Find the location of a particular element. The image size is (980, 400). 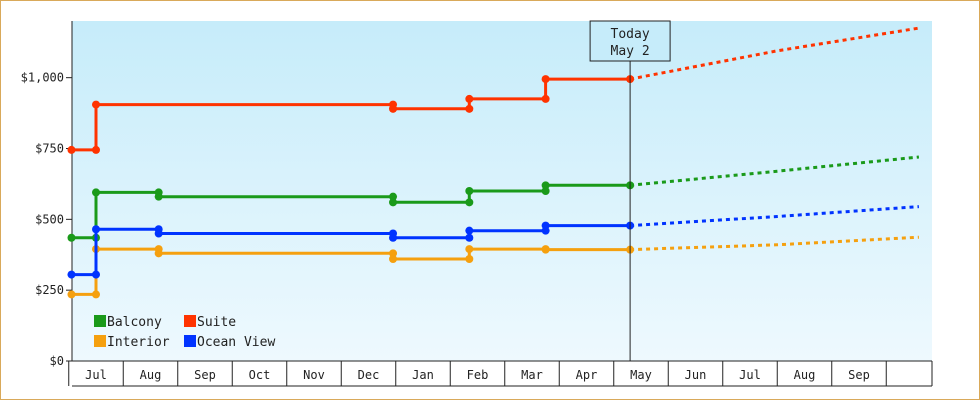

series-line-suite is located at coordinates (351, 114).